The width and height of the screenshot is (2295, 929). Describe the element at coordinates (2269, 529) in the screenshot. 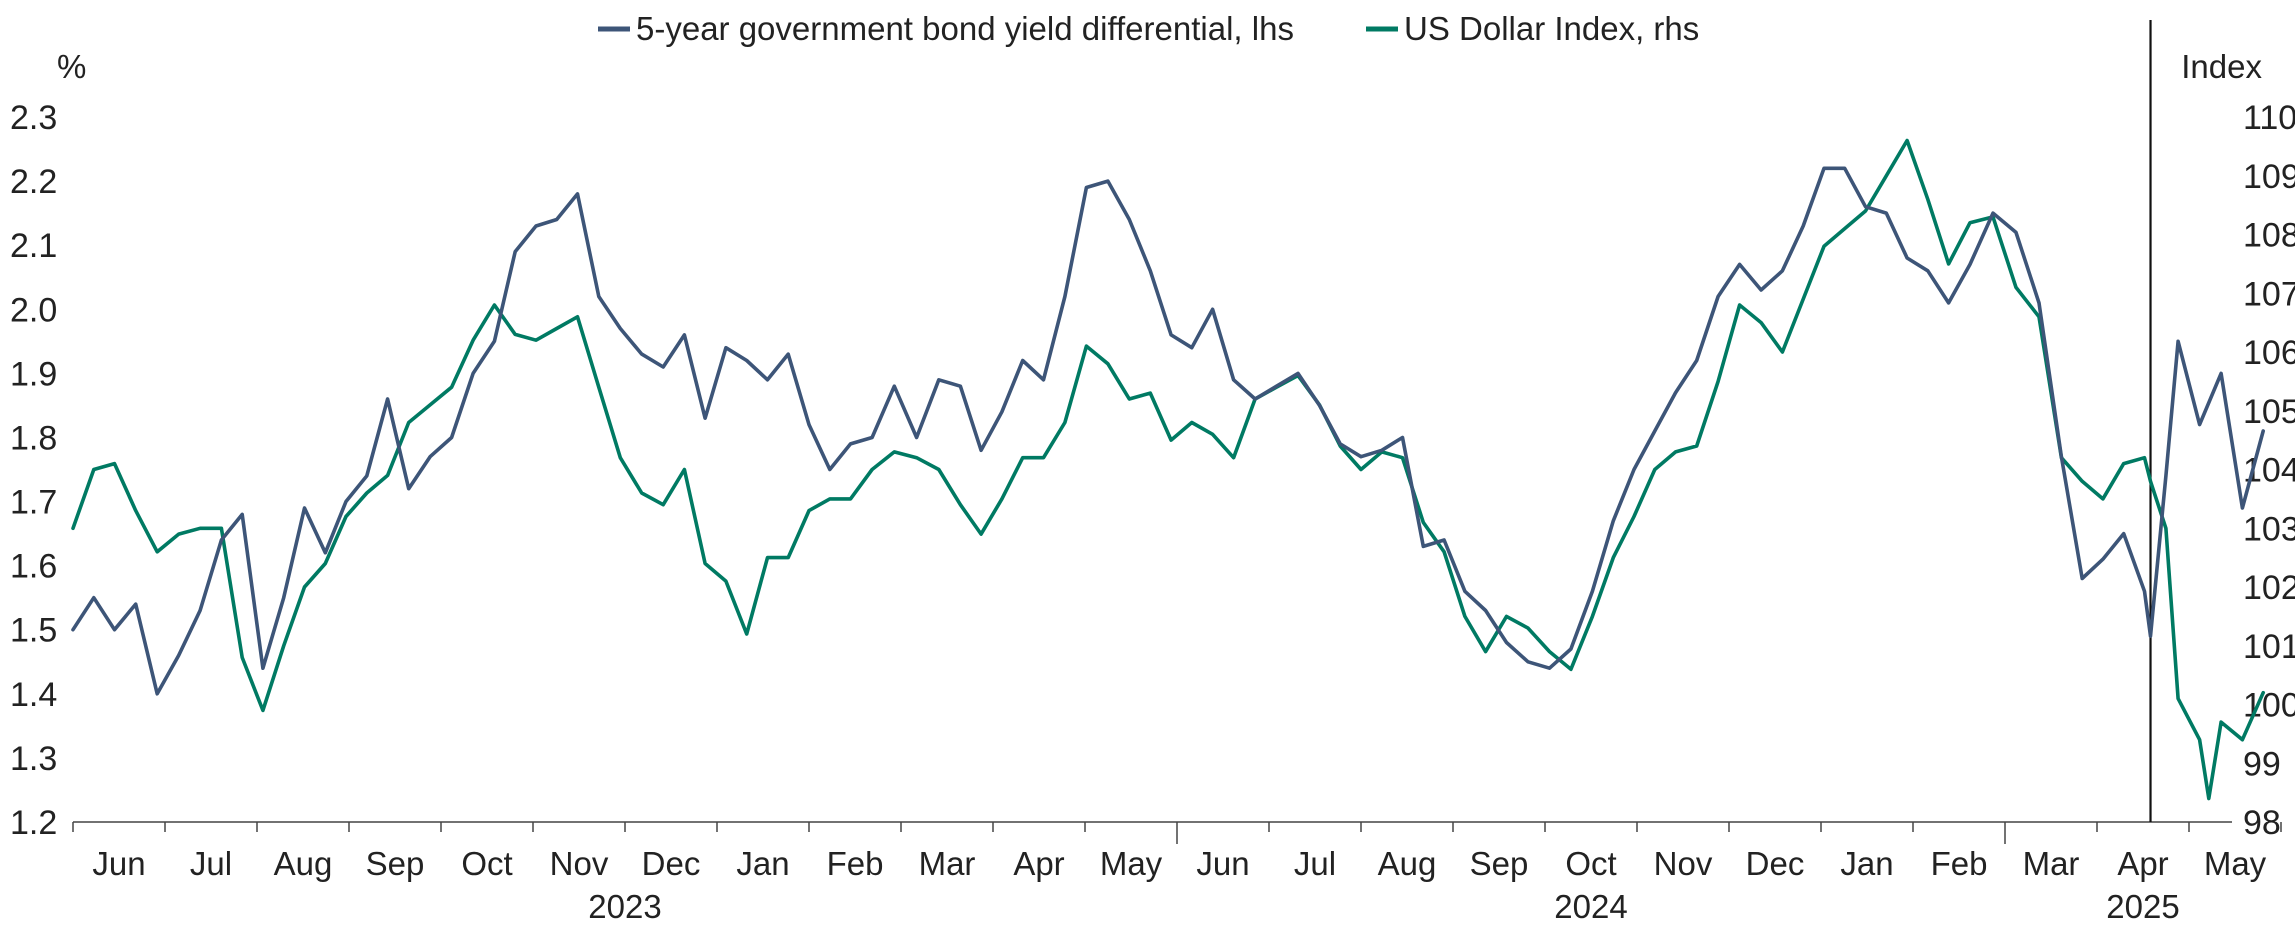

I see `right-tick-label: 103` at that location.